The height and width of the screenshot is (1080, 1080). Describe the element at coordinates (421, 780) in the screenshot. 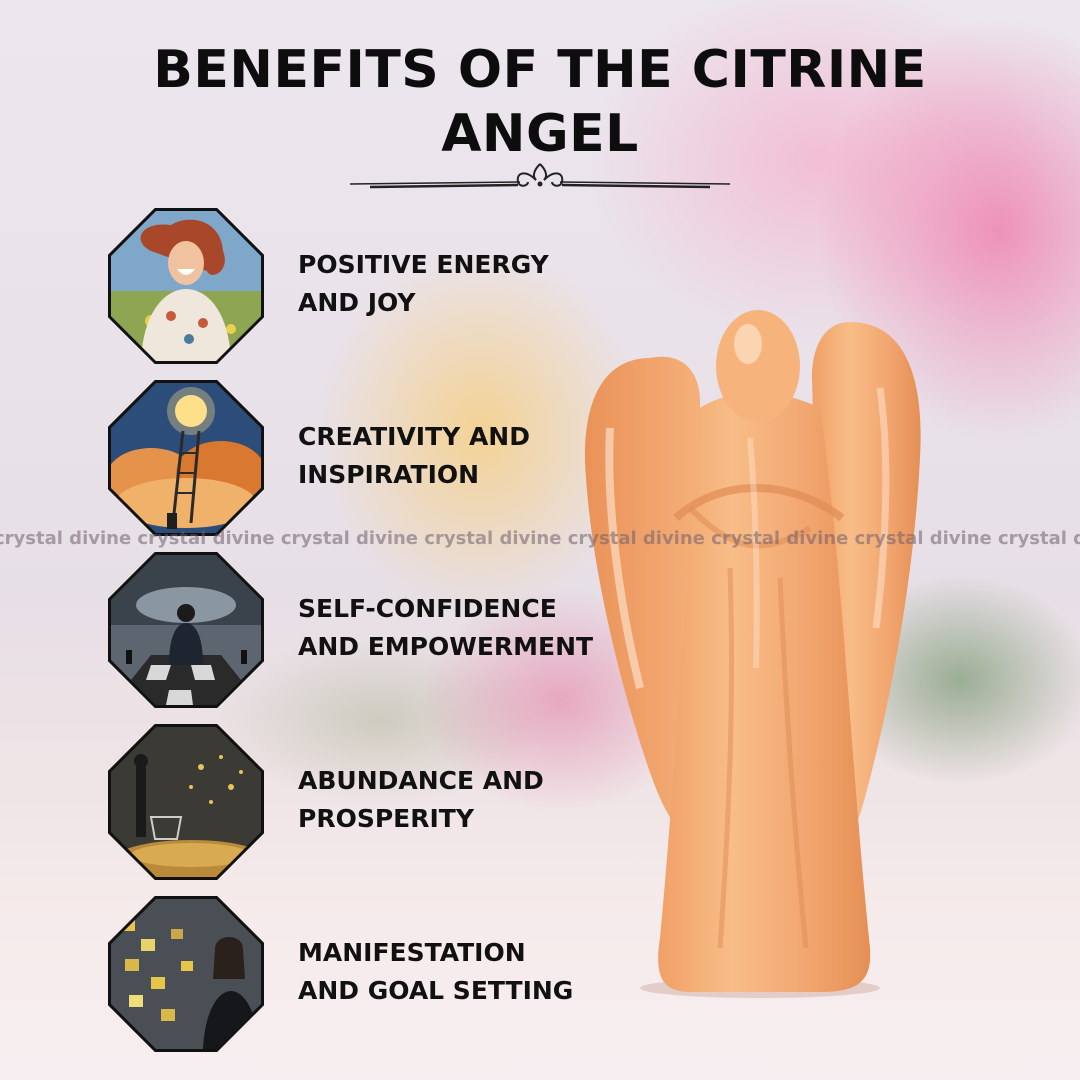

I see `benefit-label-line-1: ABUNDANCE AND` at that location.